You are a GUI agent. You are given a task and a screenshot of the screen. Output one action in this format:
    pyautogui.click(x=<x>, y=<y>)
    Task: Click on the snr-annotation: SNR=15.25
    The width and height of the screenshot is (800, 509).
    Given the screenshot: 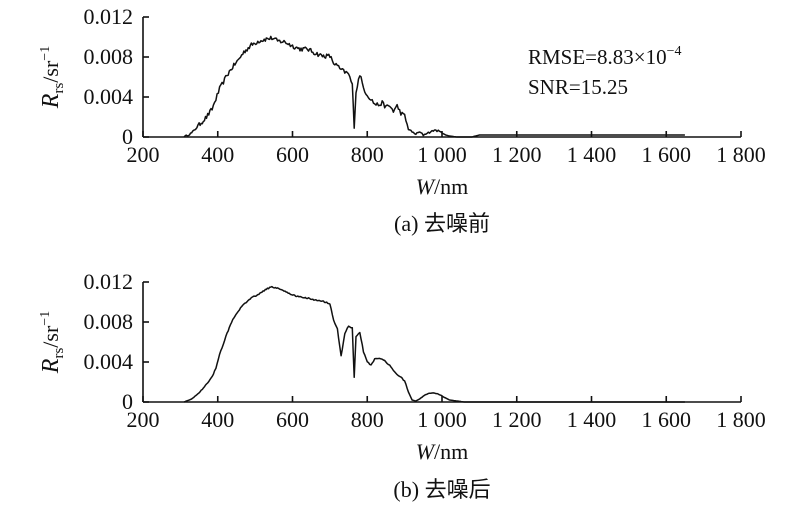 What is the action you would take?
    pyautogui.click(x=578, y=87)
    